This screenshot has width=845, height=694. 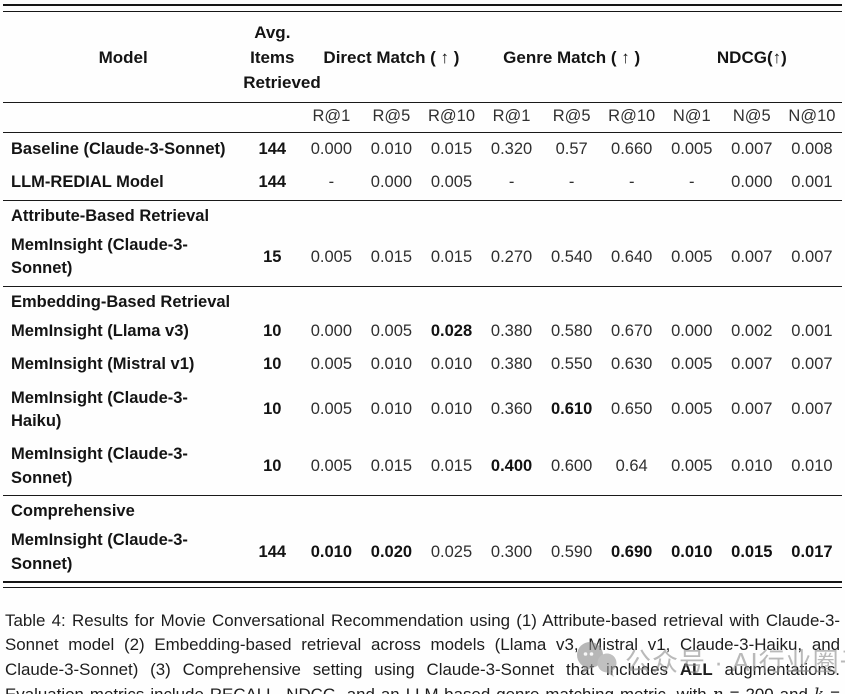 What do you see at coordinates (632, 149) in the screenshot?
I see `metric-value: 0.660` at bounding box center [632, 149].